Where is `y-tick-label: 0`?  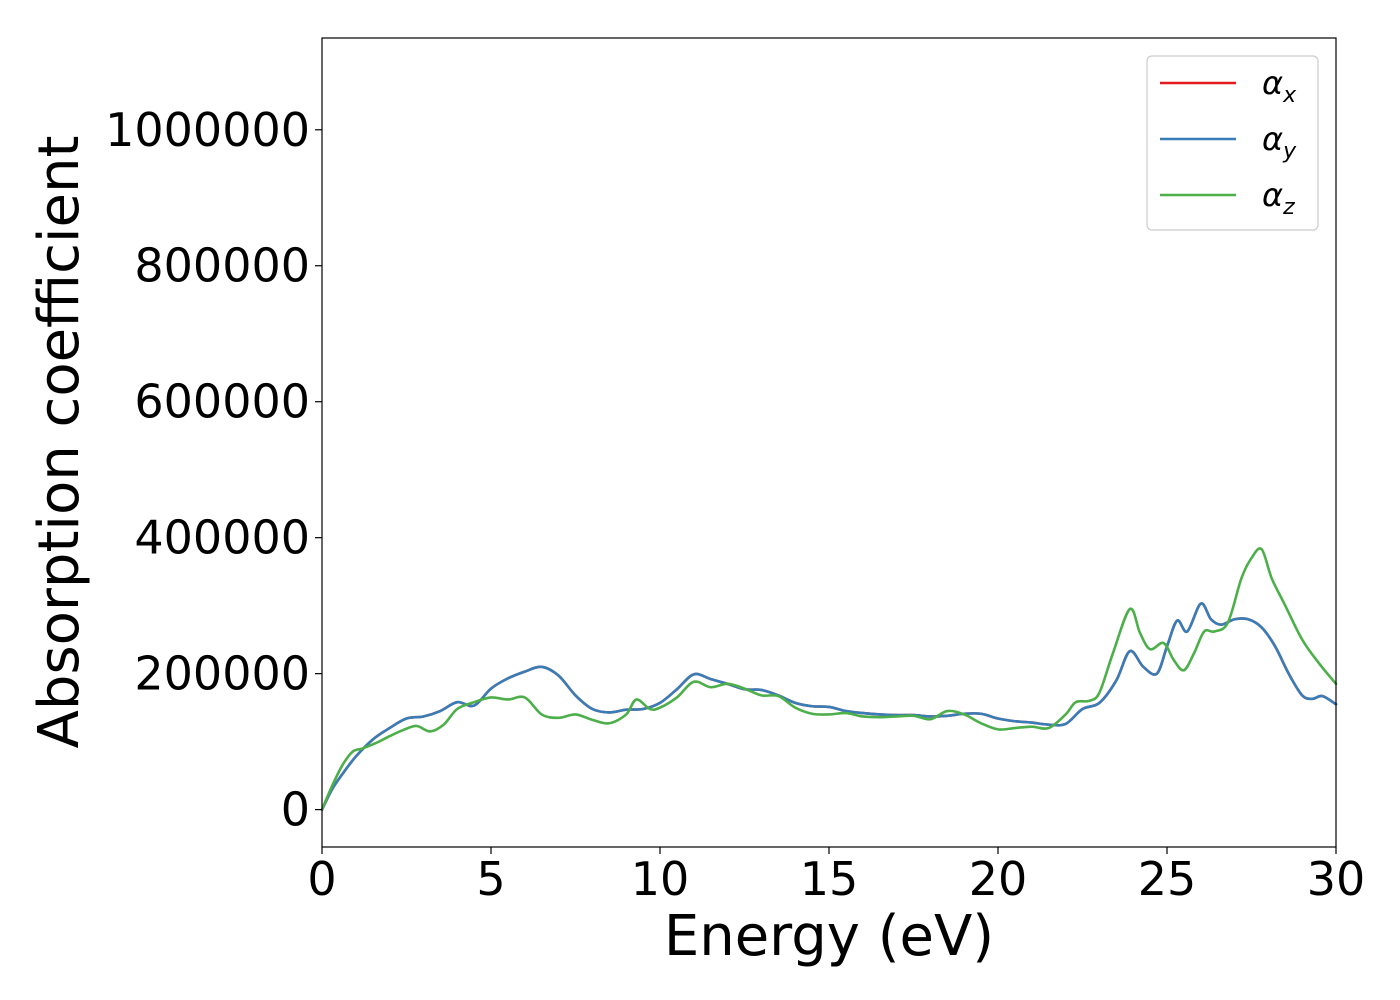
y-tick-label: 0 is located at coordinates (295, 810).